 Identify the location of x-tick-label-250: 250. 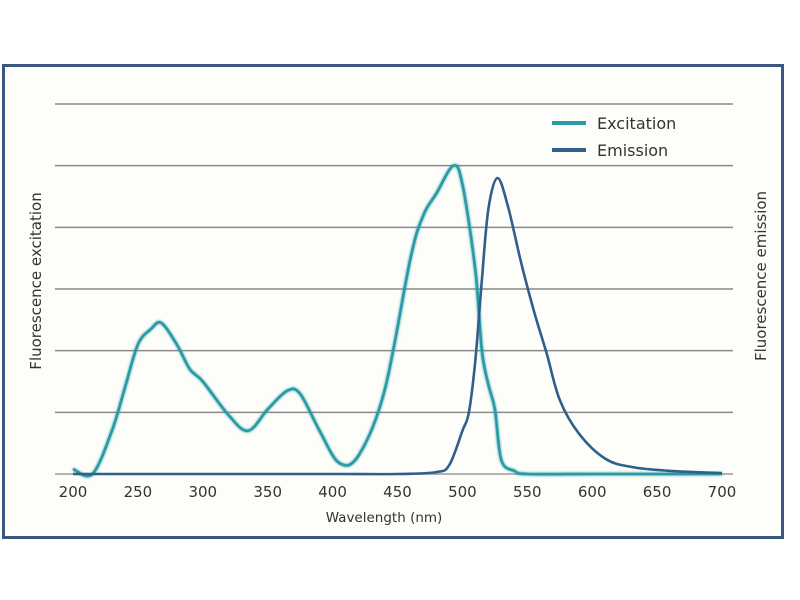
(138, 492).